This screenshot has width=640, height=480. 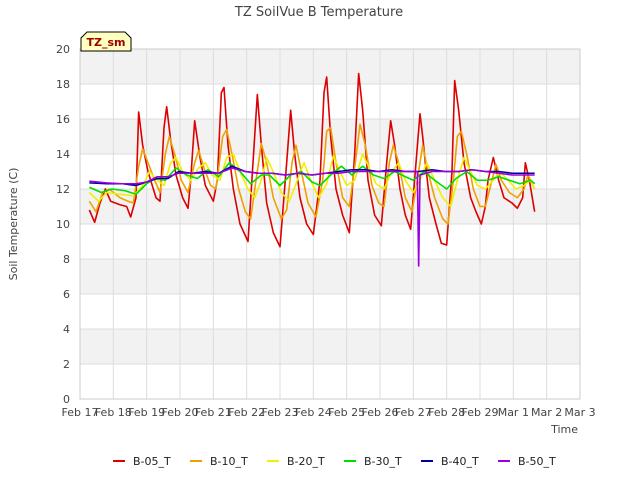 What do you see at coordinates (537, 461) in the screenshot?
I see `legend-label-B-50_T: B-50_T` at bounding box center [537, 461].